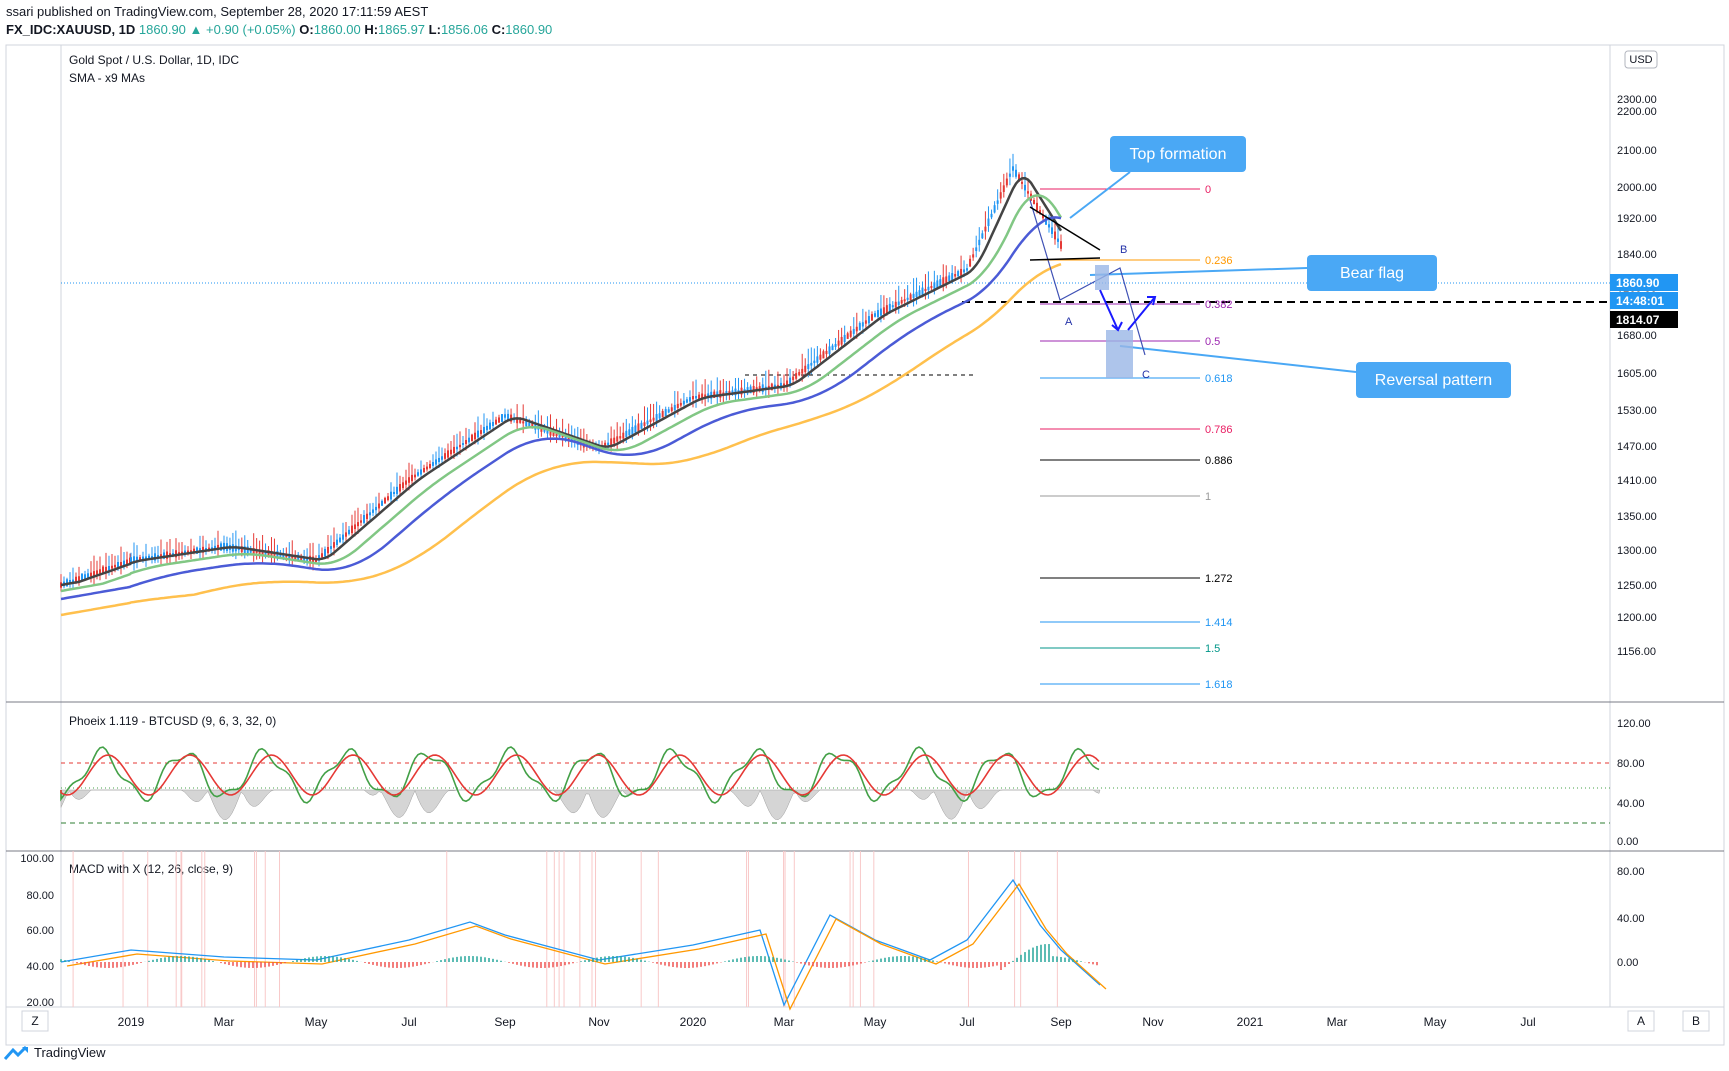 The image size is (1729, 1071). I want to click on level-tag, so click(1644, 319).